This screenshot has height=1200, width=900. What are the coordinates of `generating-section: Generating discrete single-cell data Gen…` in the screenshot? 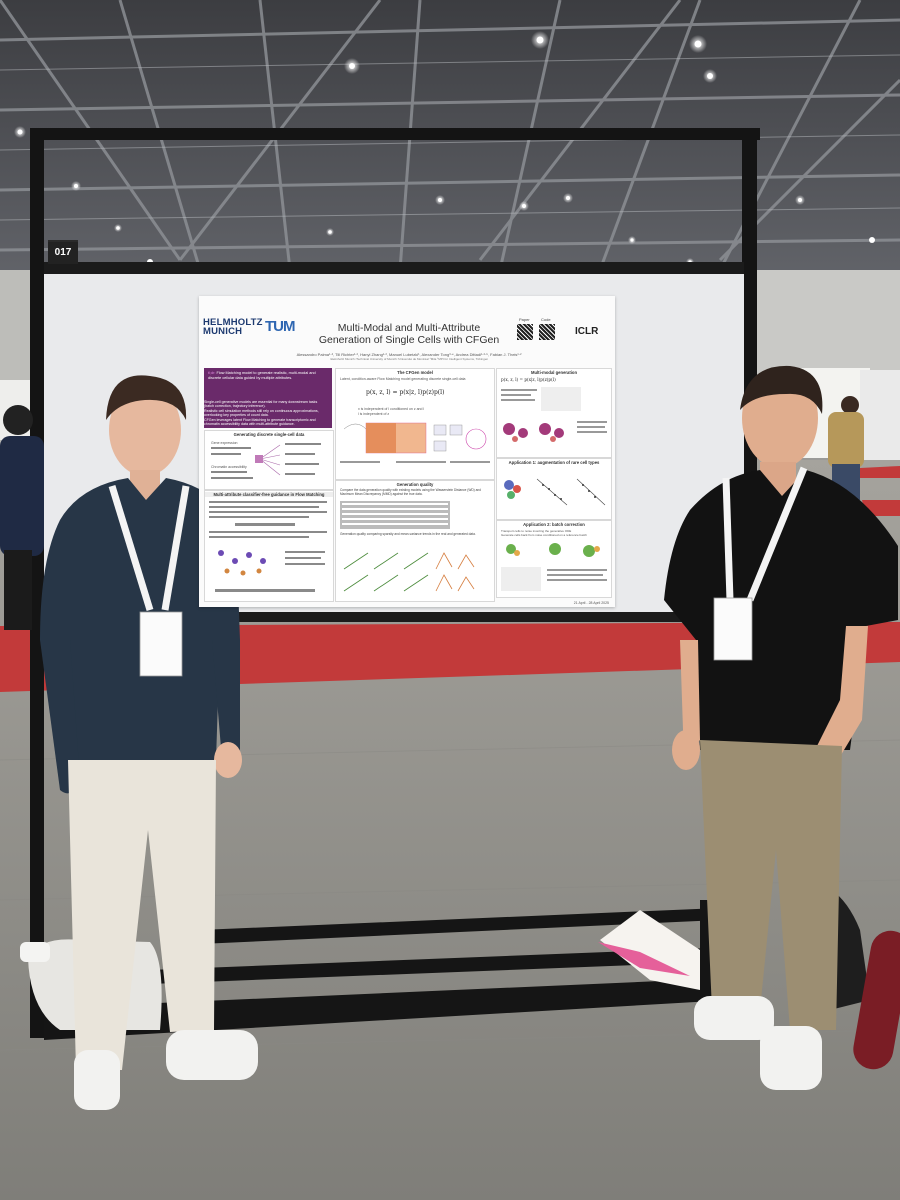 It's located at (269, 460).